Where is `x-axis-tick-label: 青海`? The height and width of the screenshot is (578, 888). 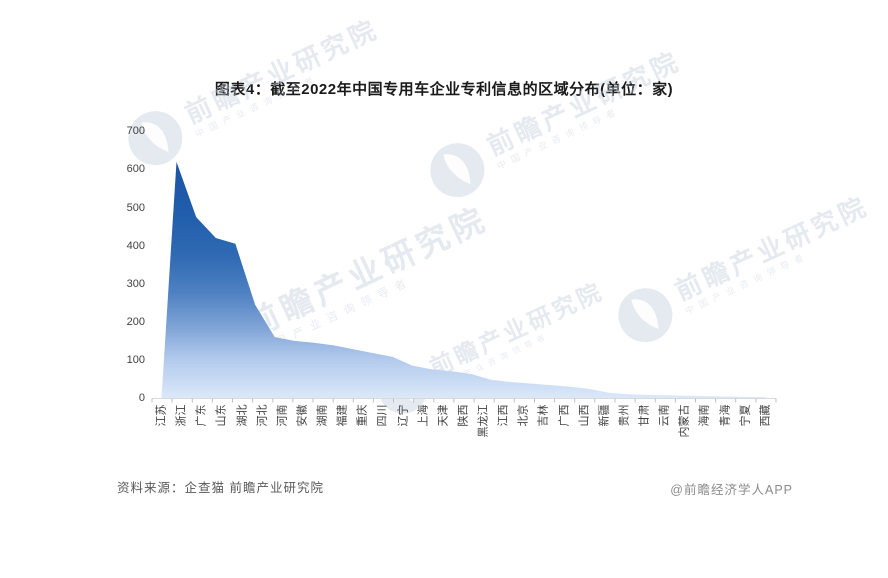 x-axis-tick-label: 青海 is located at coordinates (725, 415).